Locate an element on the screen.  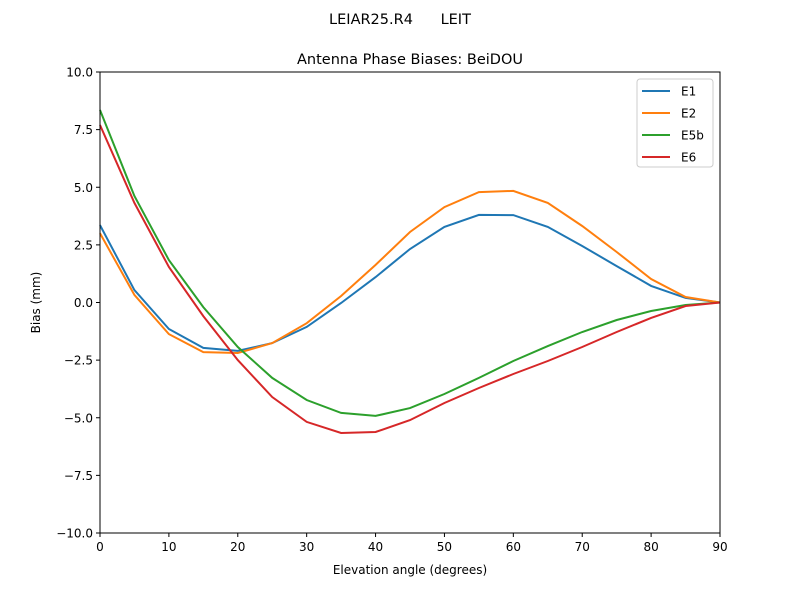
x-tick-label: 40 is located at coordinates (375, 547).